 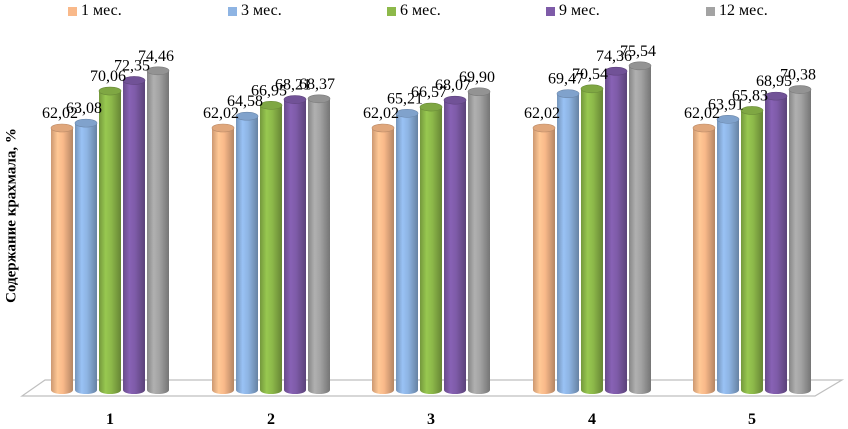 I want to click on legend-label: 6 мес., so click(x=420, y=10).